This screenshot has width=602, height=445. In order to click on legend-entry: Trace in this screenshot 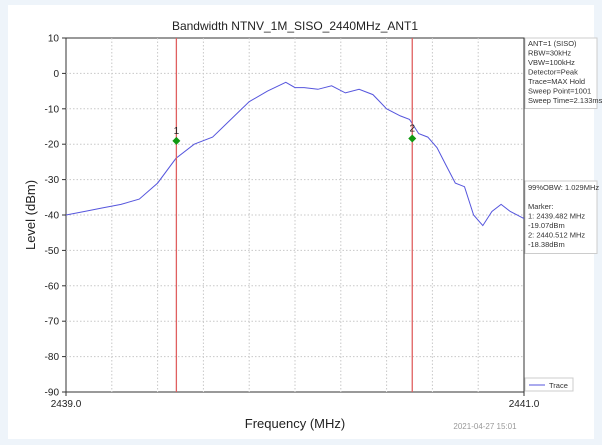, I will do `click(558, 385)`.